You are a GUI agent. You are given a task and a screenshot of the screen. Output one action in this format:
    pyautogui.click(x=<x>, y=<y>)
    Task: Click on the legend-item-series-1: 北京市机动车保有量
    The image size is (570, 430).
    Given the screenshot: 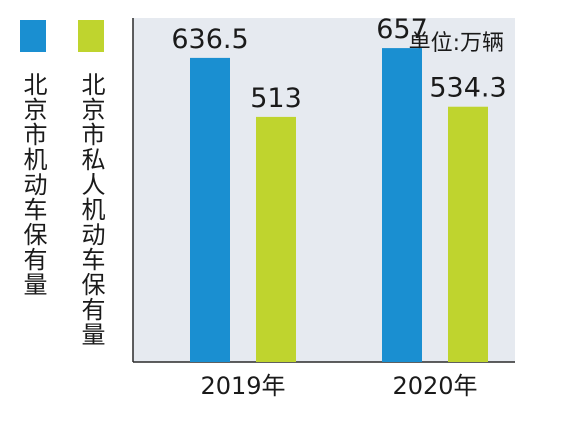 What is the action you would take?
    pyautogui.click(x=33, y=158)
    